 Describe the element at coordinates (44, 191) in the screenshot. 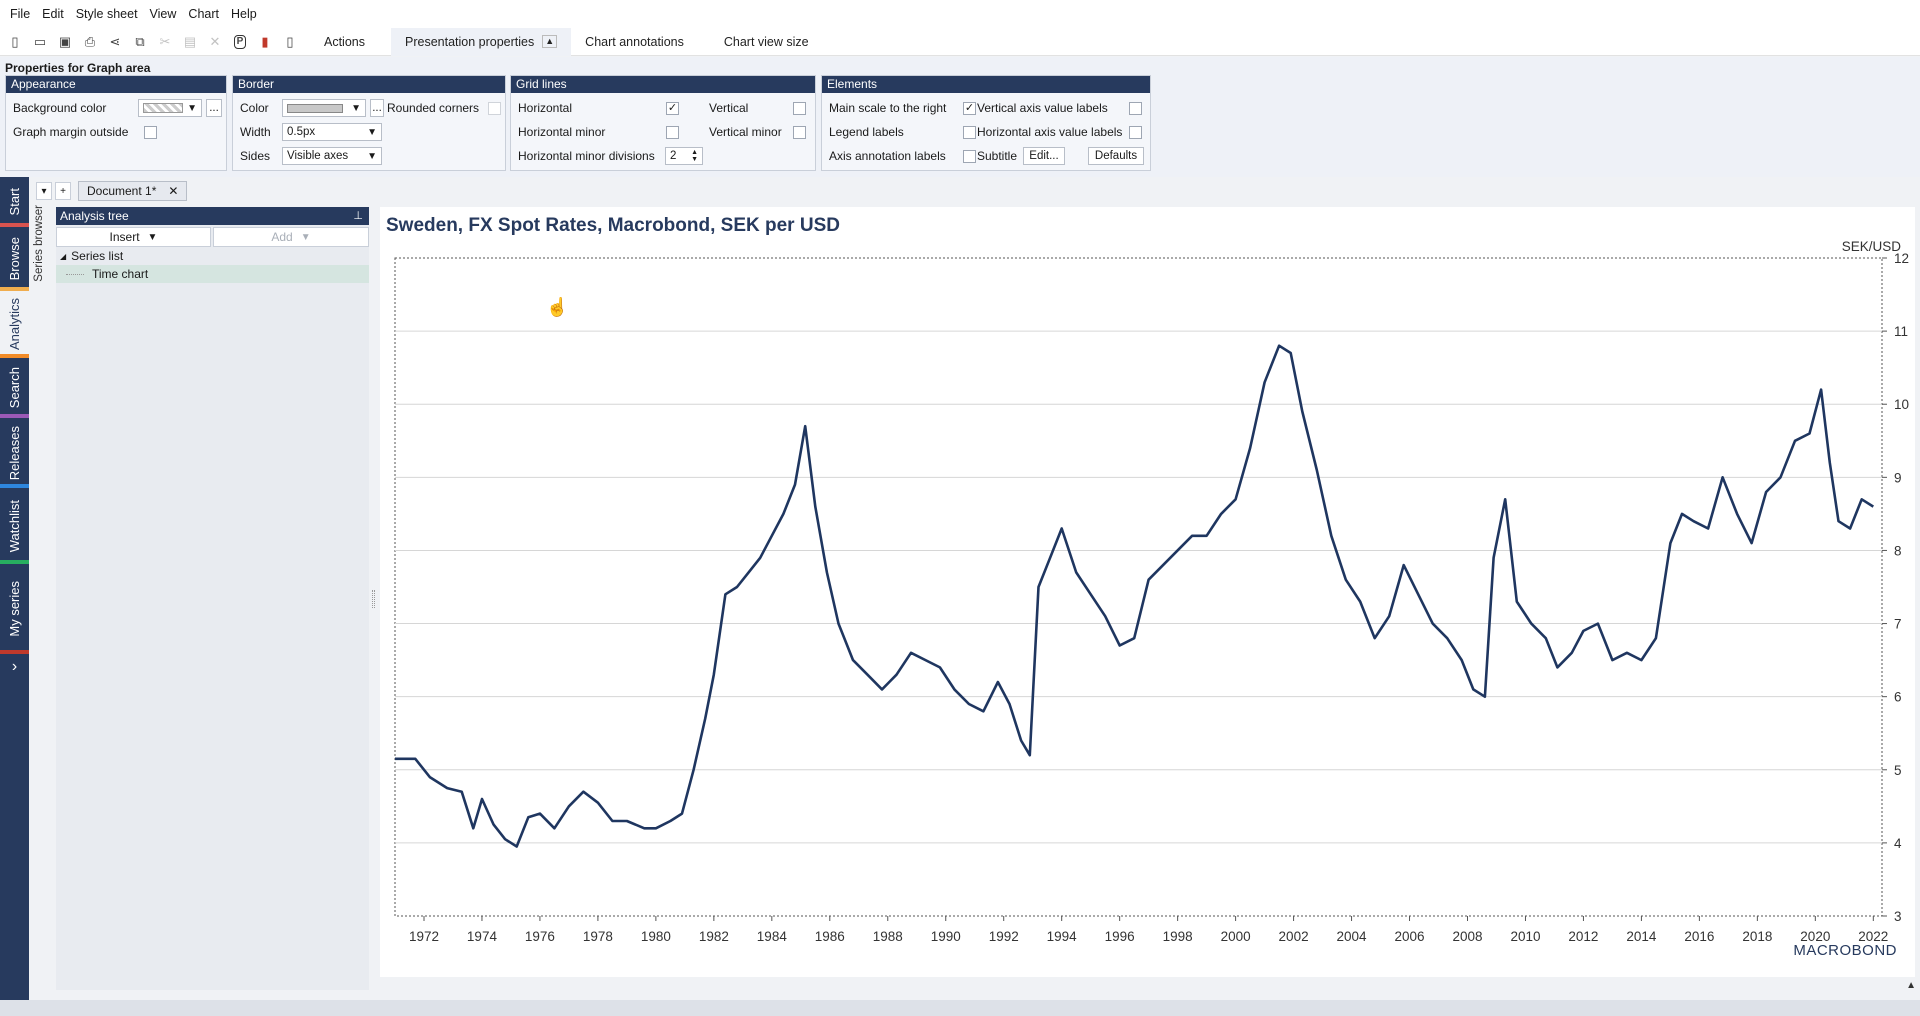

I see `tab-list-button: ▾` at that location.